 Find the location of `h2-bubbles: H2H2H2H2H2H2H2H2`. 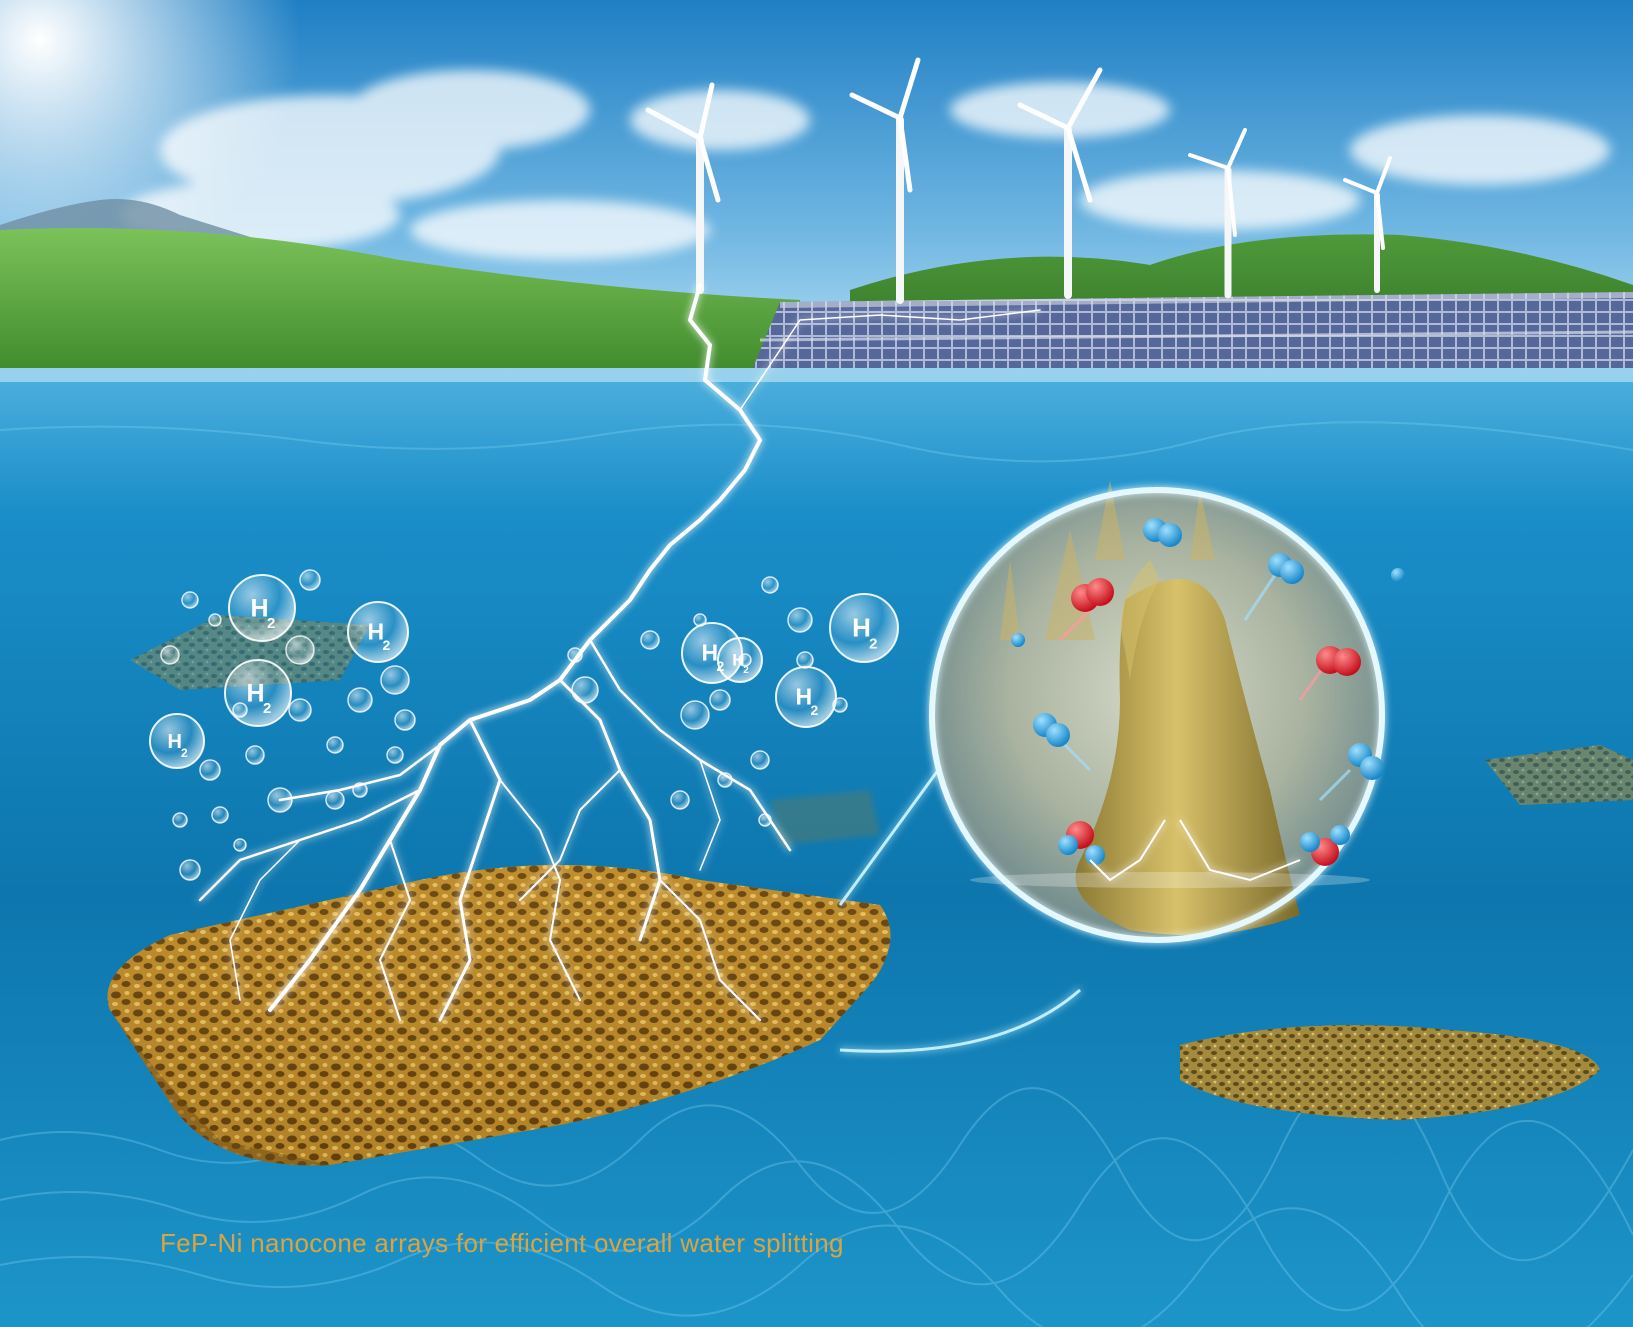

h2-bubbles: H2H2H2H2H2H2H2H2 is located at coordinates (524, 671).